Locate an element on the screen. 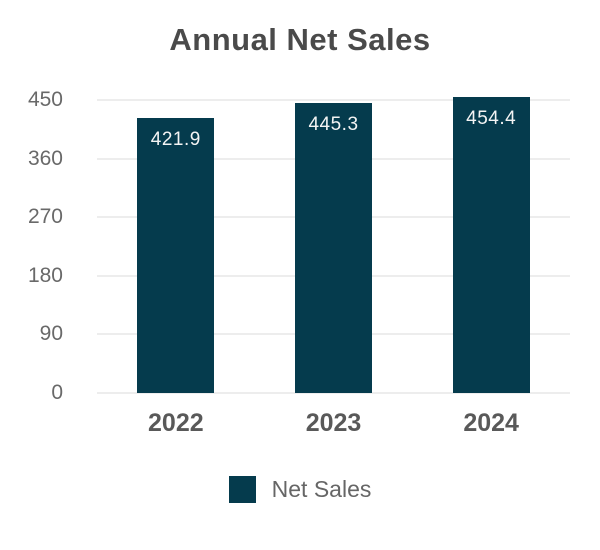  x-tick-label-2022: 2022 is located at coordinates (176, 423).